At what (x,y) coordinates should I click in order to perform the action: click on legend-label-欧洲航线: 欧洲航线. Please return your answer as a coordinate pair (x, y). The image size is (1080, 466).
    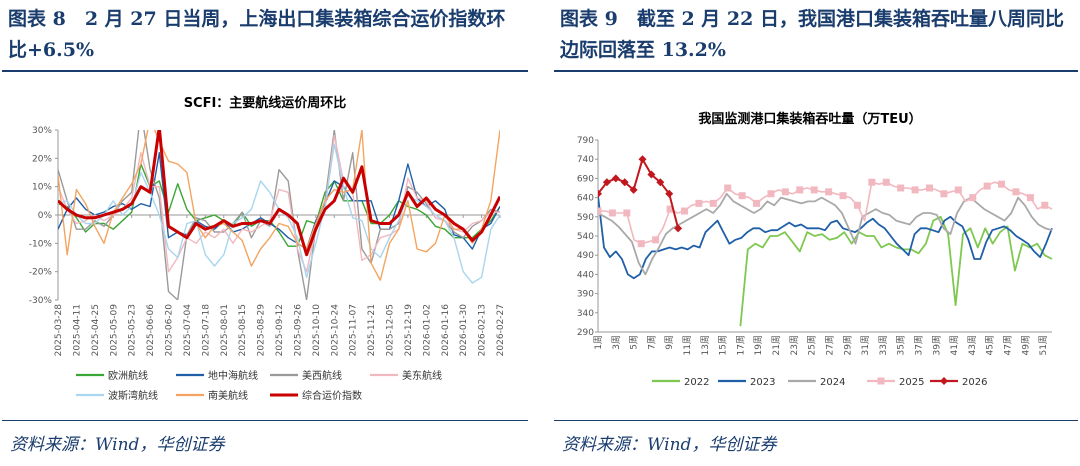
    Looking at the image, I should click on (128, 375).